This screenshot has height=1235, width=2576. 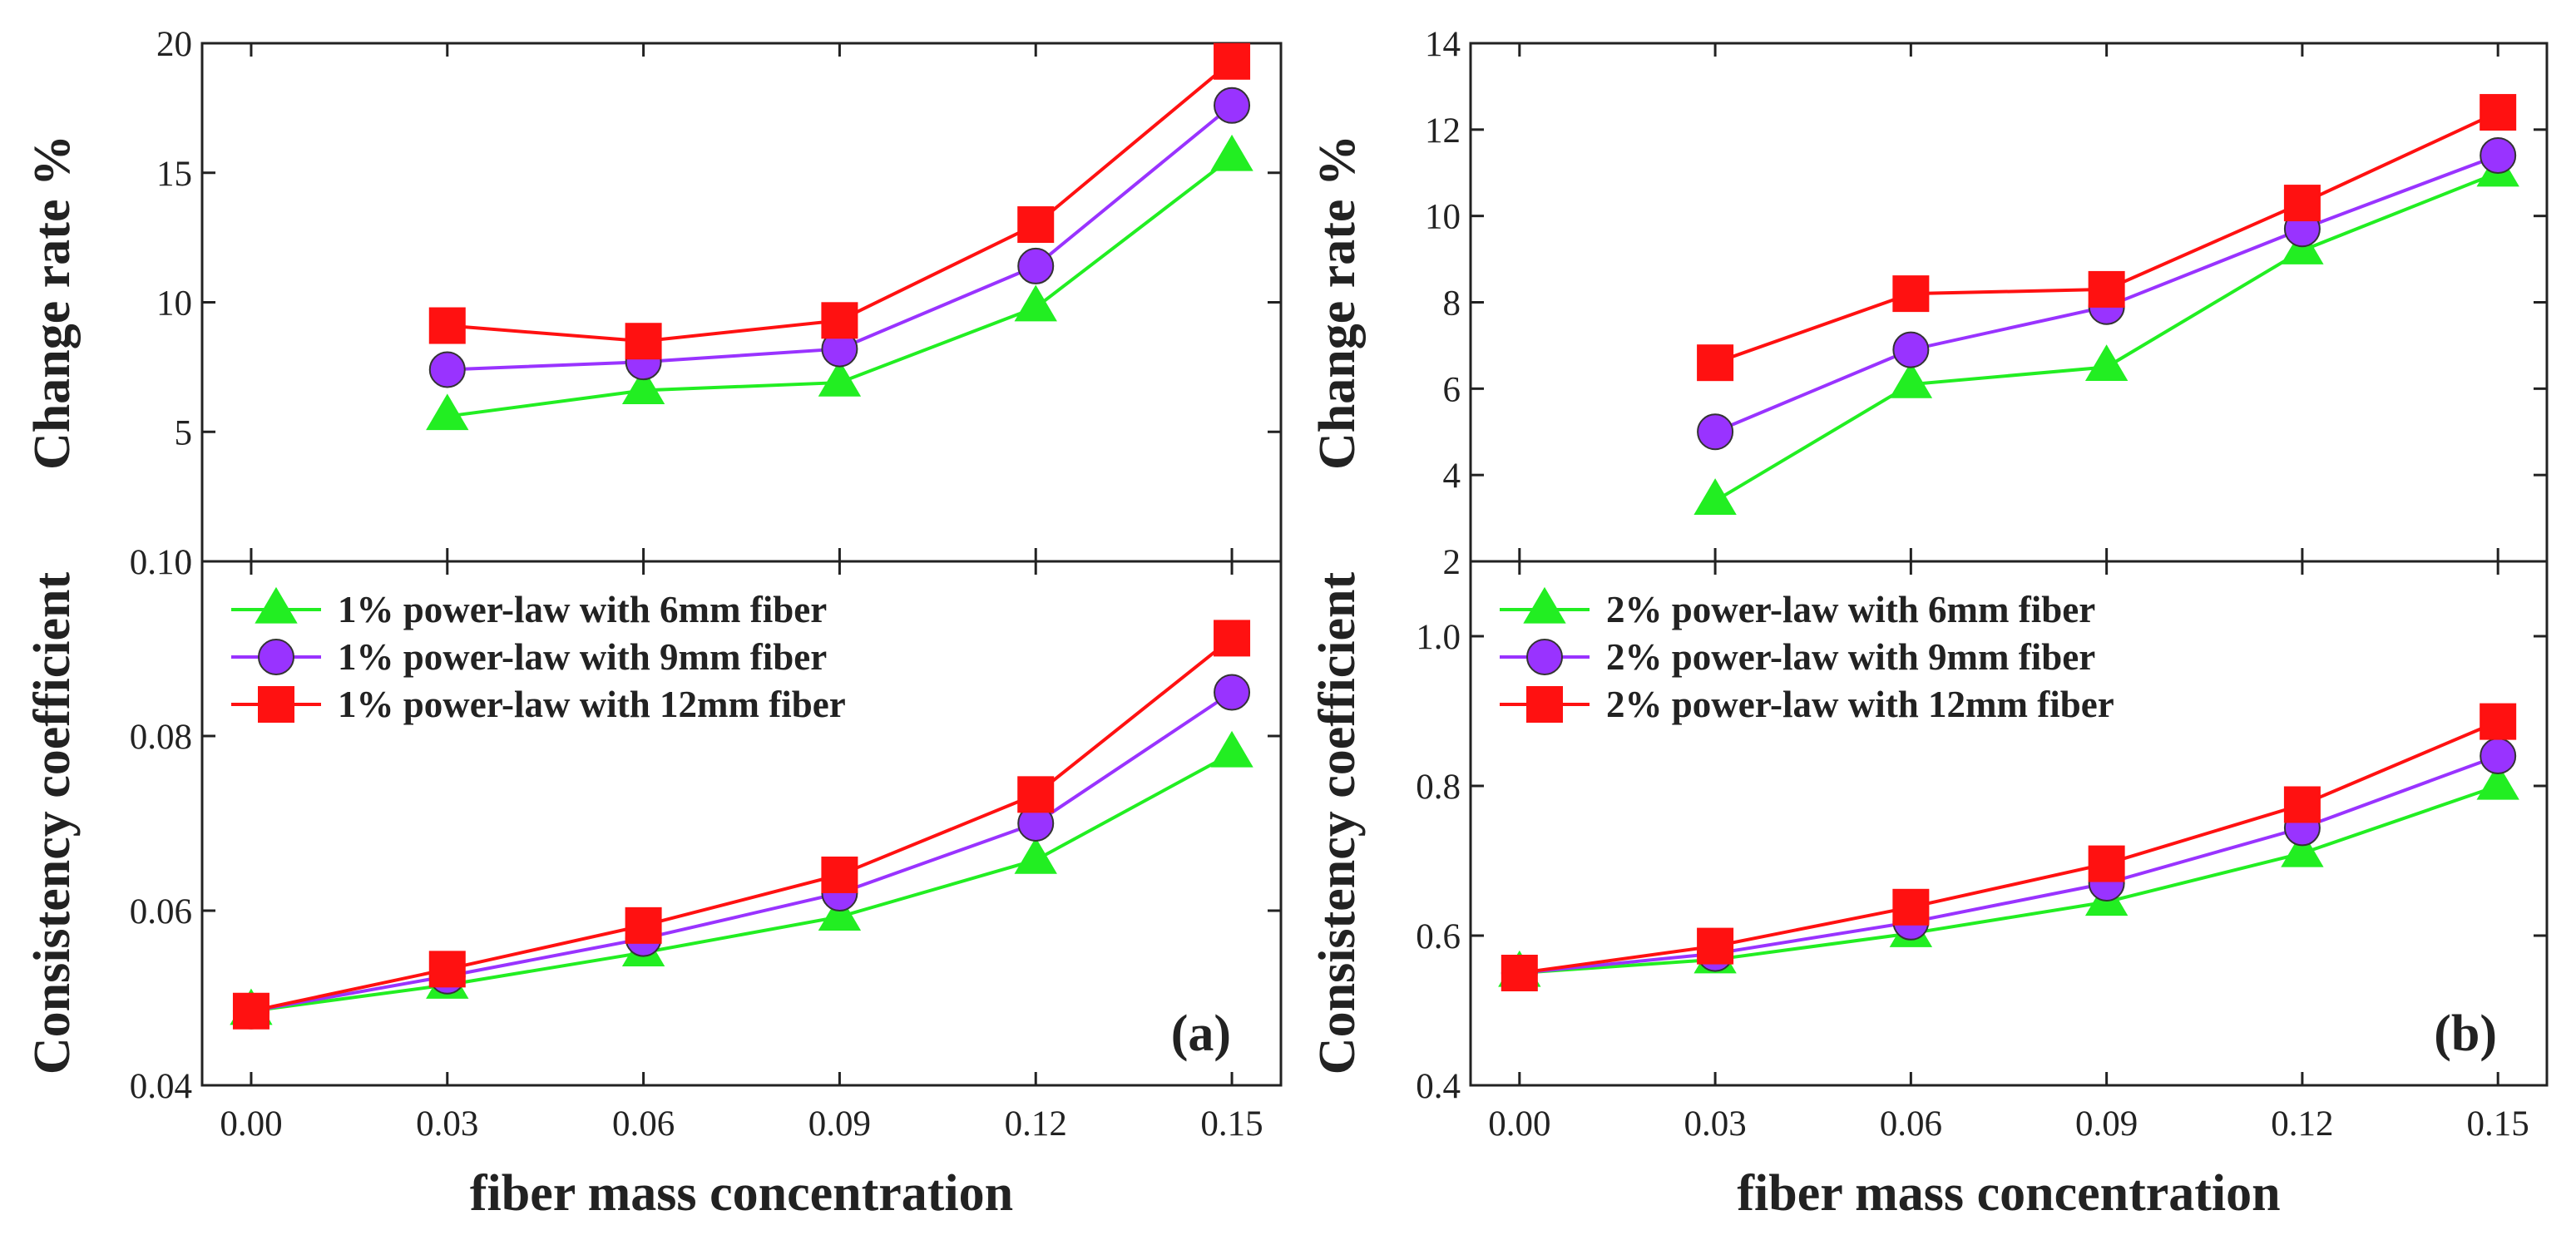 I want to click on y-tick-label: 1.0, so click(x=1438, y=637).